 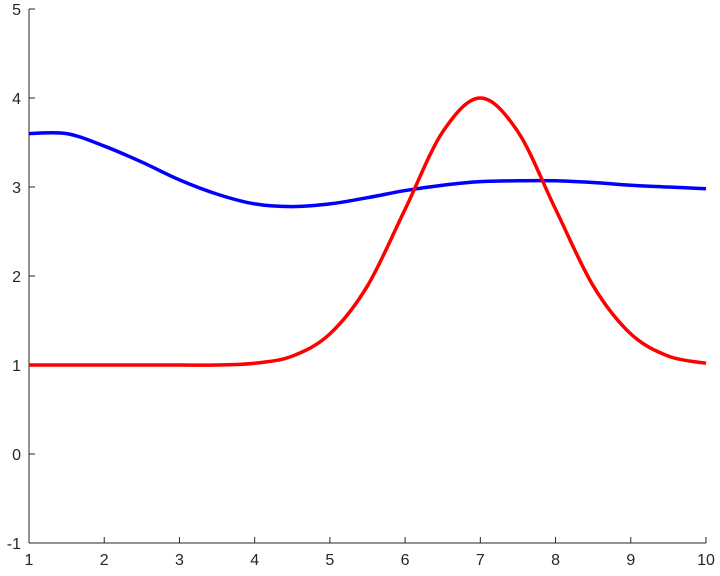 I want to click on y-tick-label: 1, so click(x=16, y=366).